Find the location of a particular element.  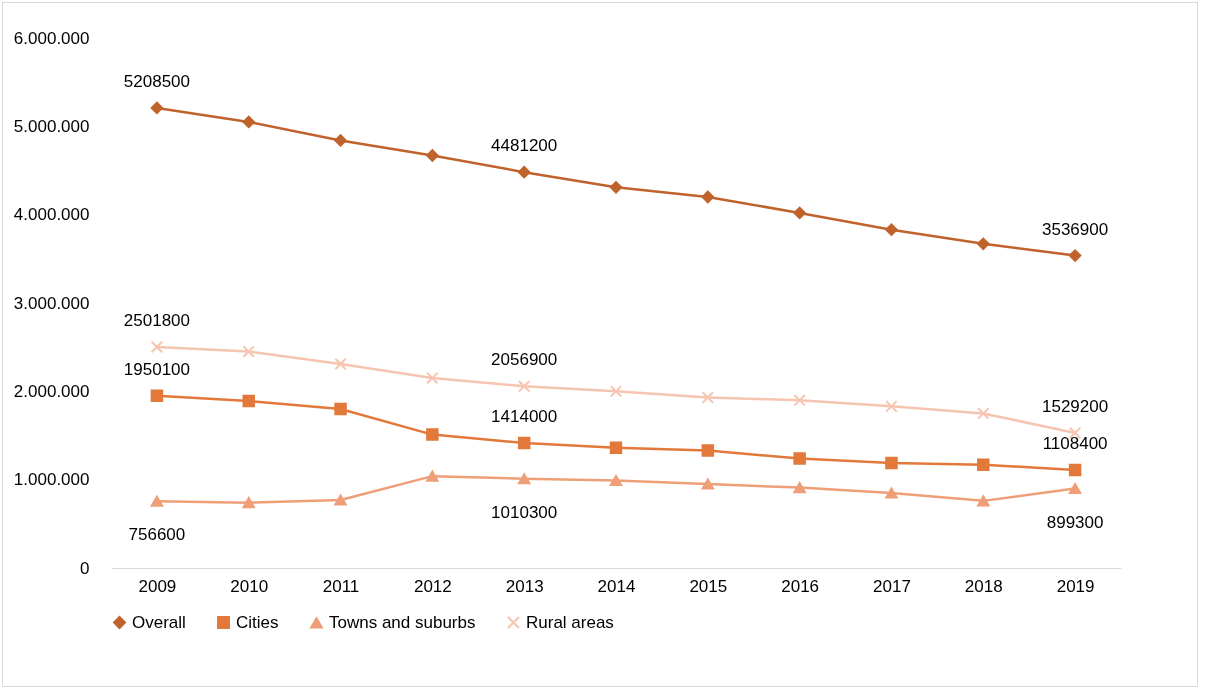

y-tick-label: 6.000.000 is located at coordinates (51, 38).